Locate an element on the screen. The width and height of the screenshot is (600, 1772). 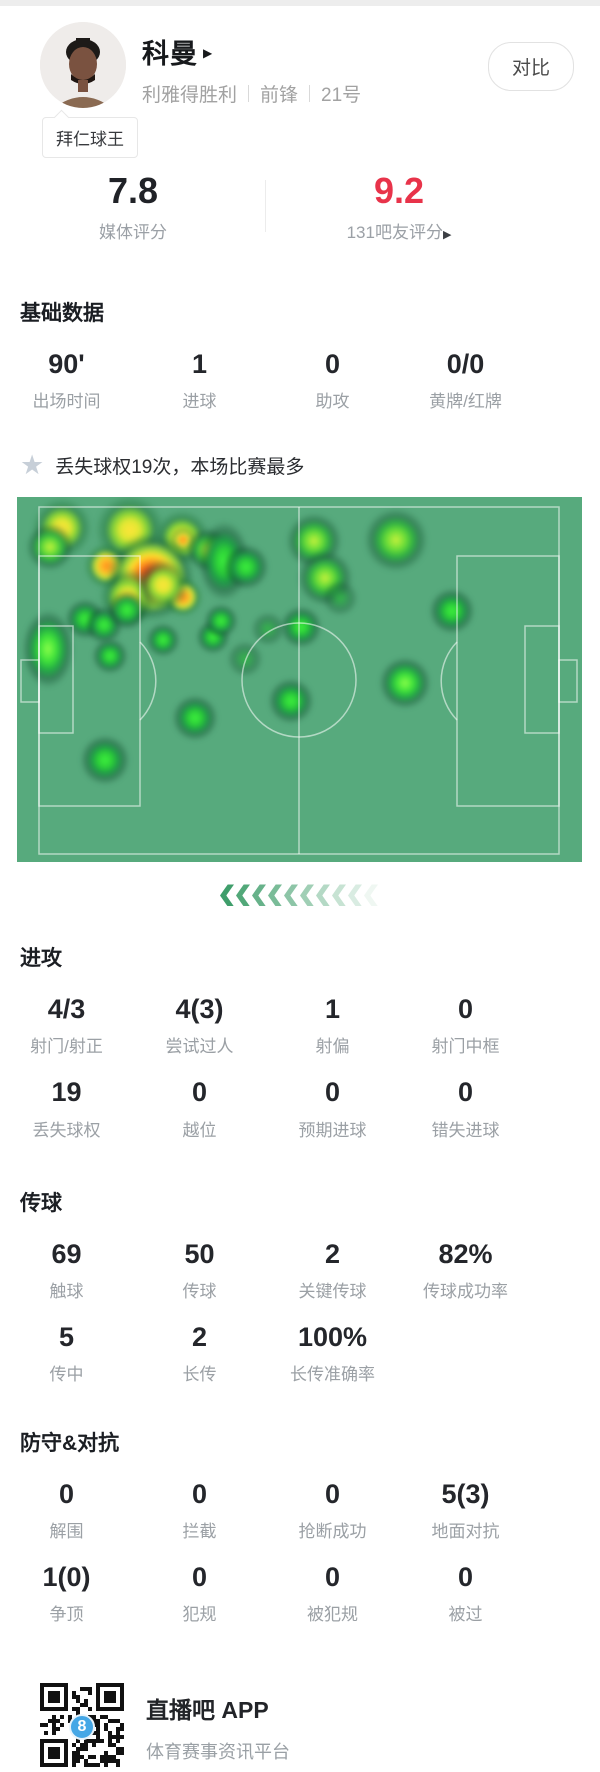
stat-value: 19 is located at coordinates (66, 1092).